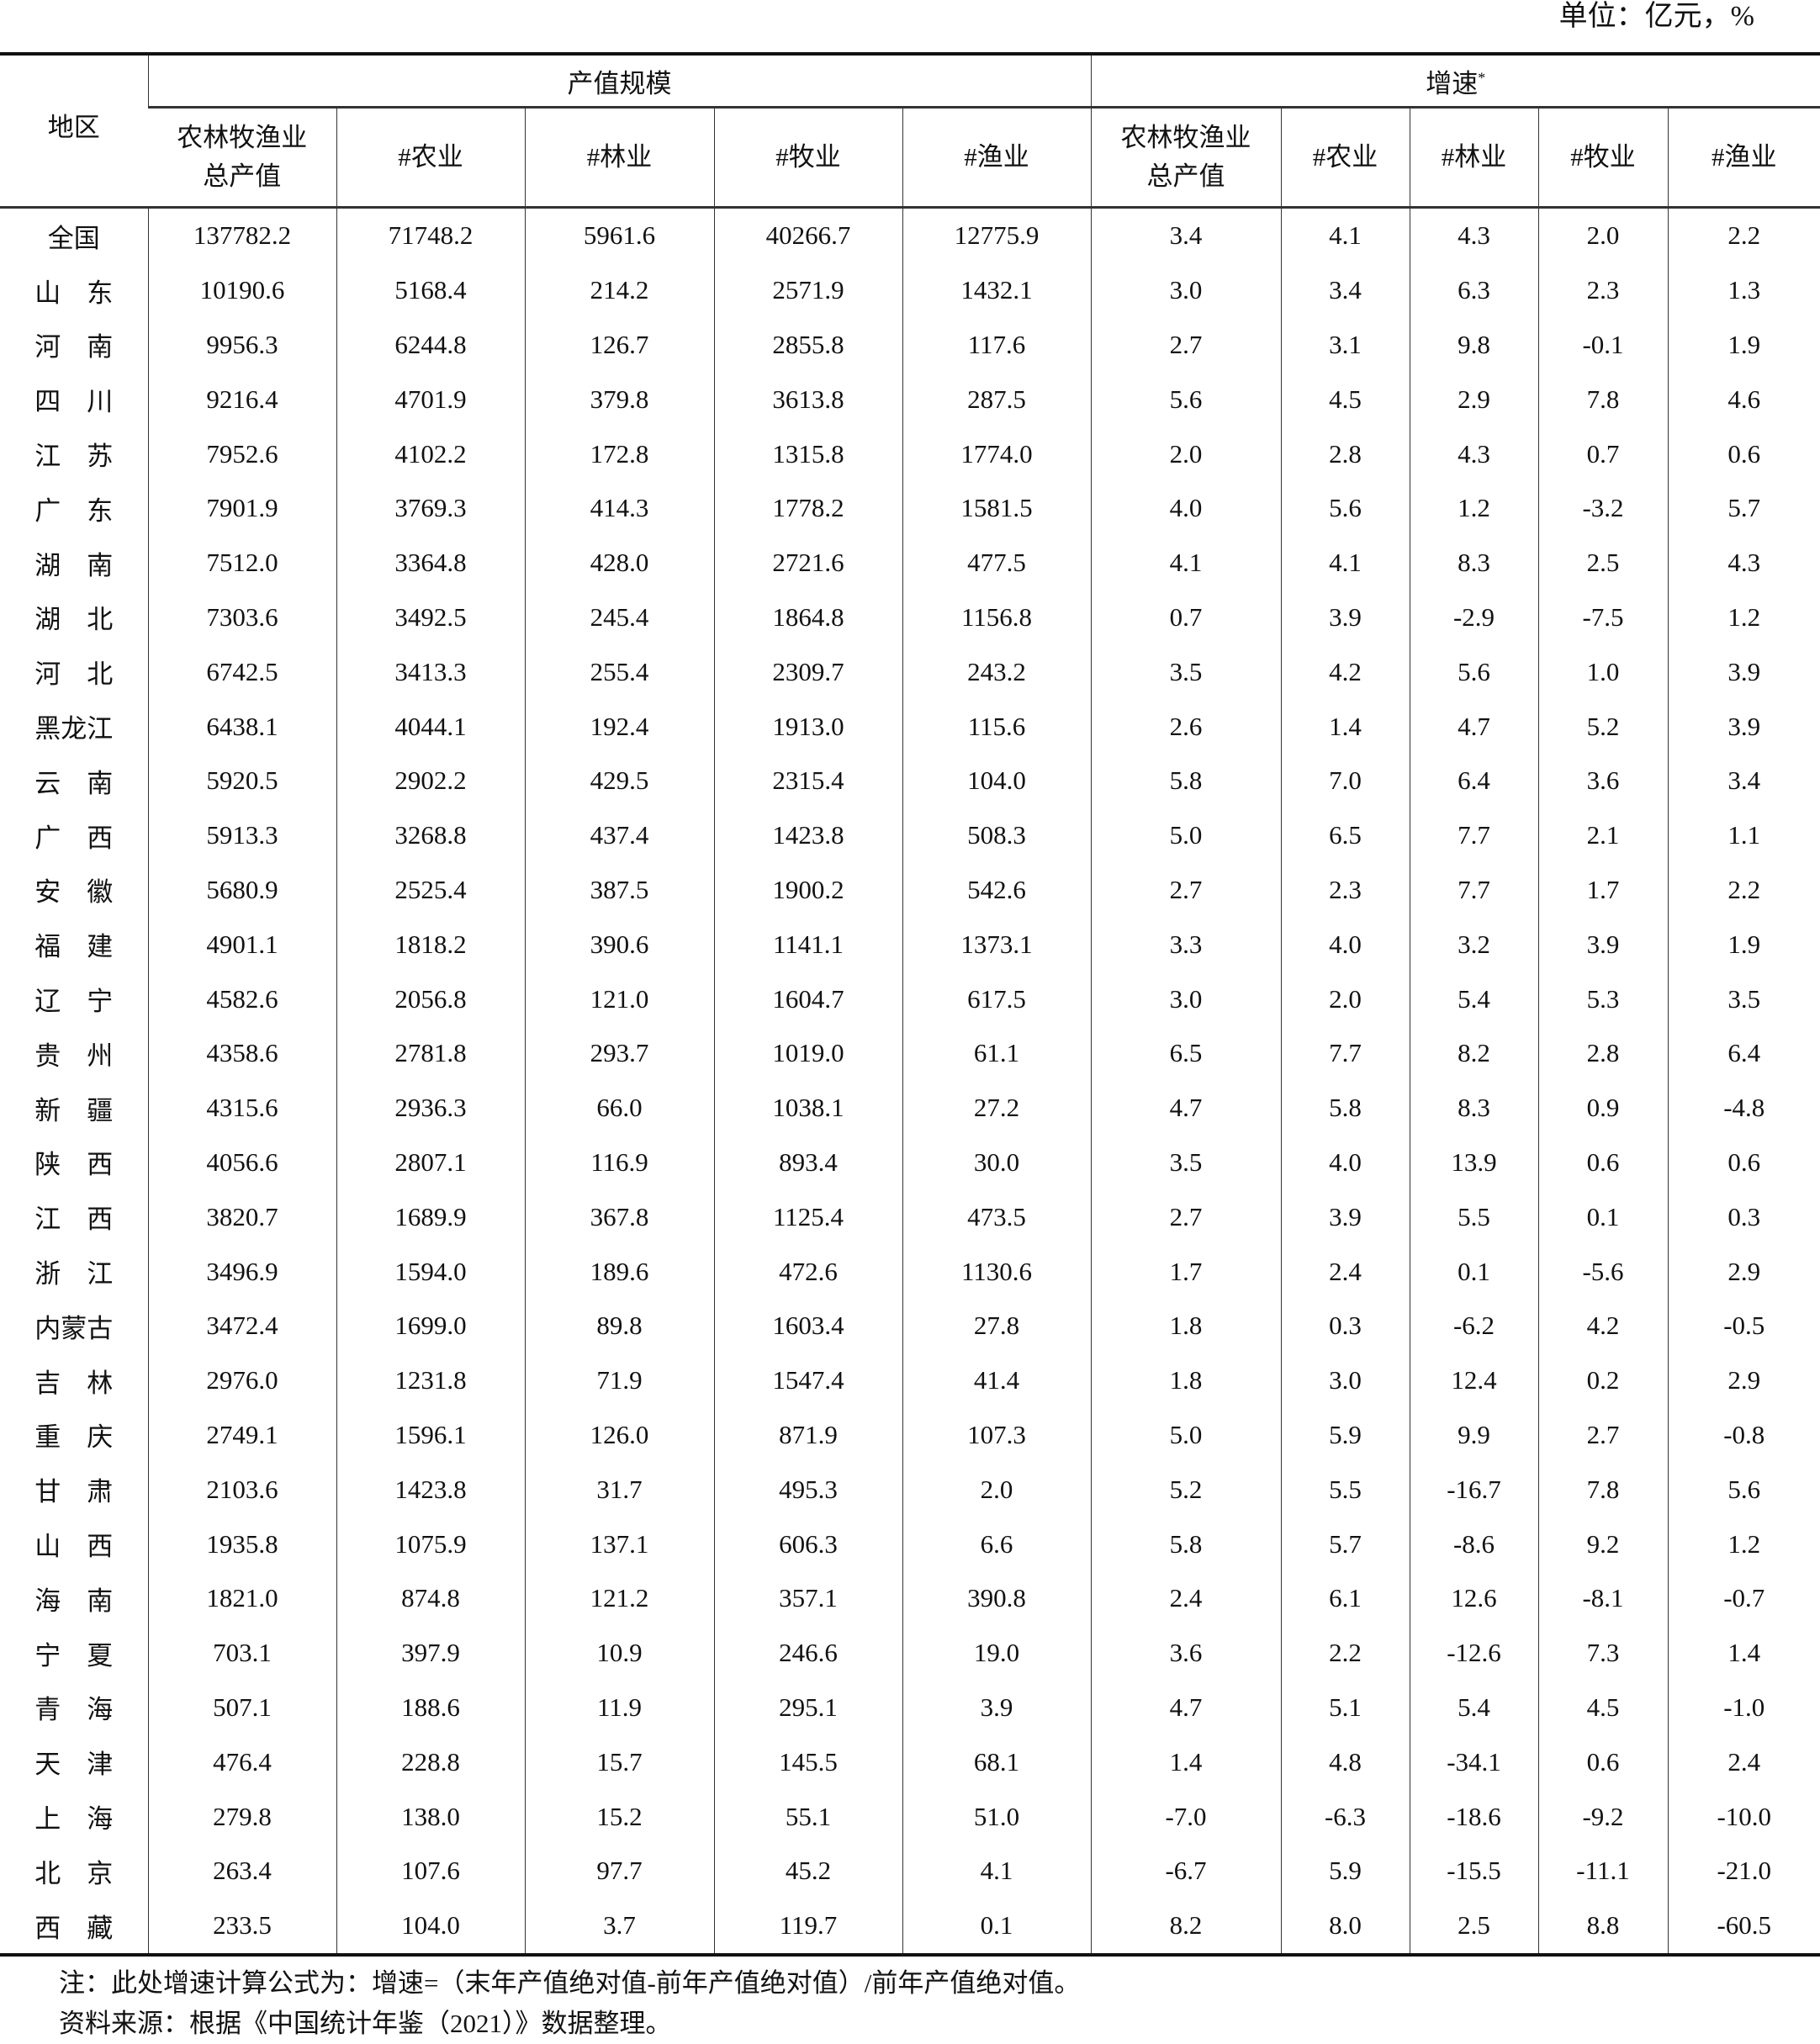 This screenshot has width=1820, height=2044. Describe the element at coordinates (996, 1816) in the screenshot. I see `value-cell: 51.0` at that location.